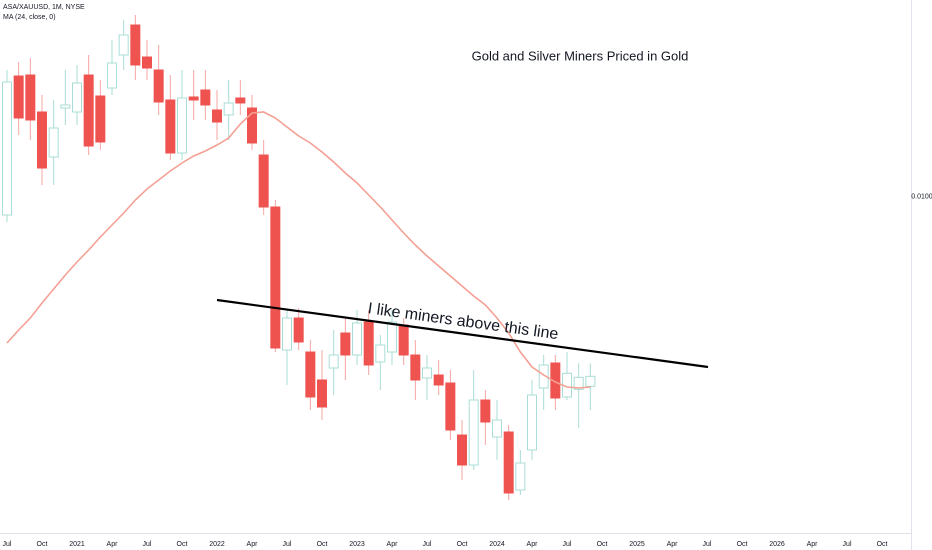 Image resolution: width=932 pixels, height=550 pixels. What do you see at coordinates (44, 7) in the screenshot?
I see `symbol-label: ASA/XAUUSD, 1M, NYSE` at bounding box center [44, 7].